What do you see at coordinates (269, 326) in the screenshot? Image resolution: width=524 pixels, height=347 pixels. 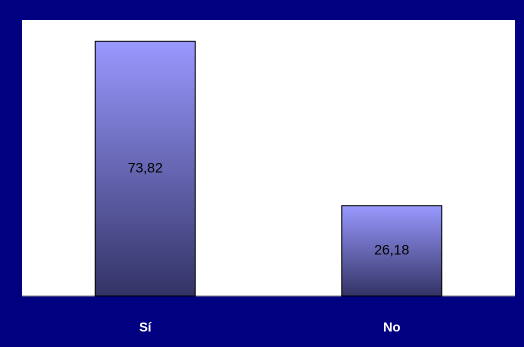 I see `category-labels-group: Sí No` at bounding box center [269, 326].